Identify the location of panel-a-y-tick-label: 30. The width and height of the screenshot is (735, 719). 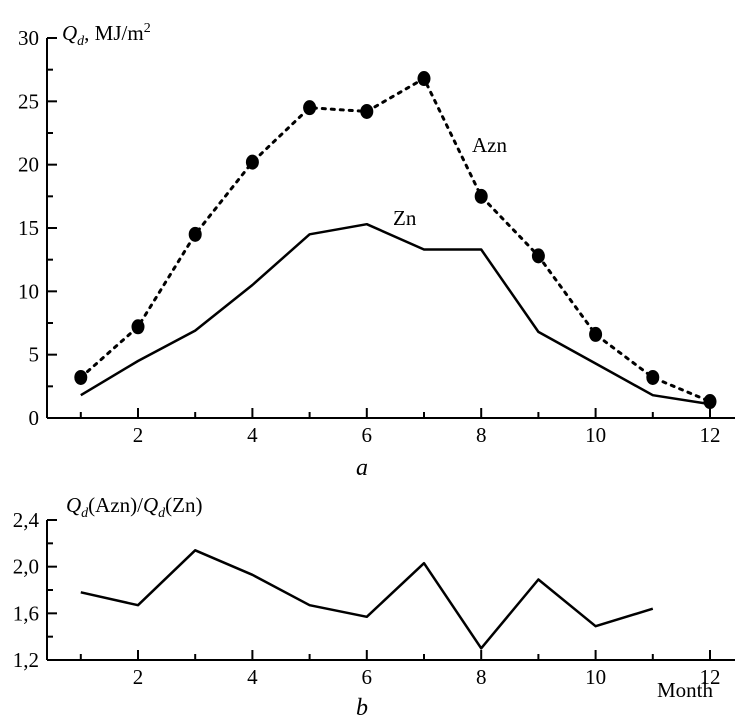
(28, 38).